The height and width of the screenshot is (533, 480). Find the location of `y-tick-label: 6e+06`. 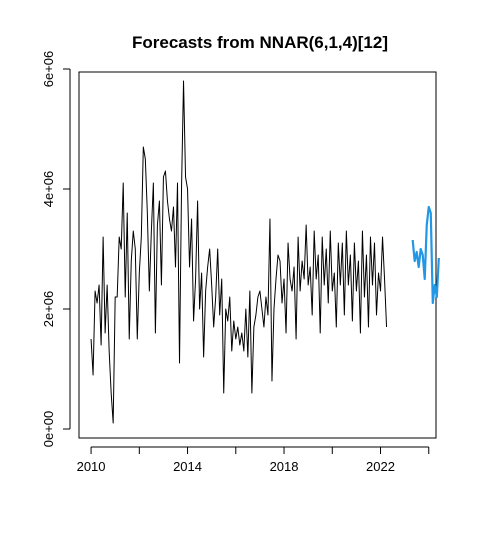

y-tick-label: 6e+06 is located at coordinates (48, 69).